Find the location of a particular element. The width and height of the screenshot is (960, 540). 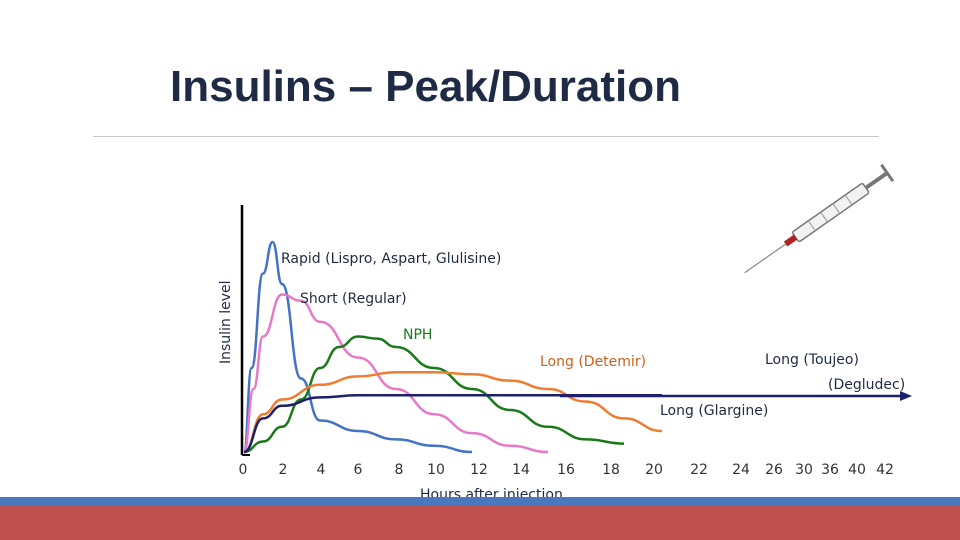

x-tick-label: 6 is located at coordinates (358, 470).